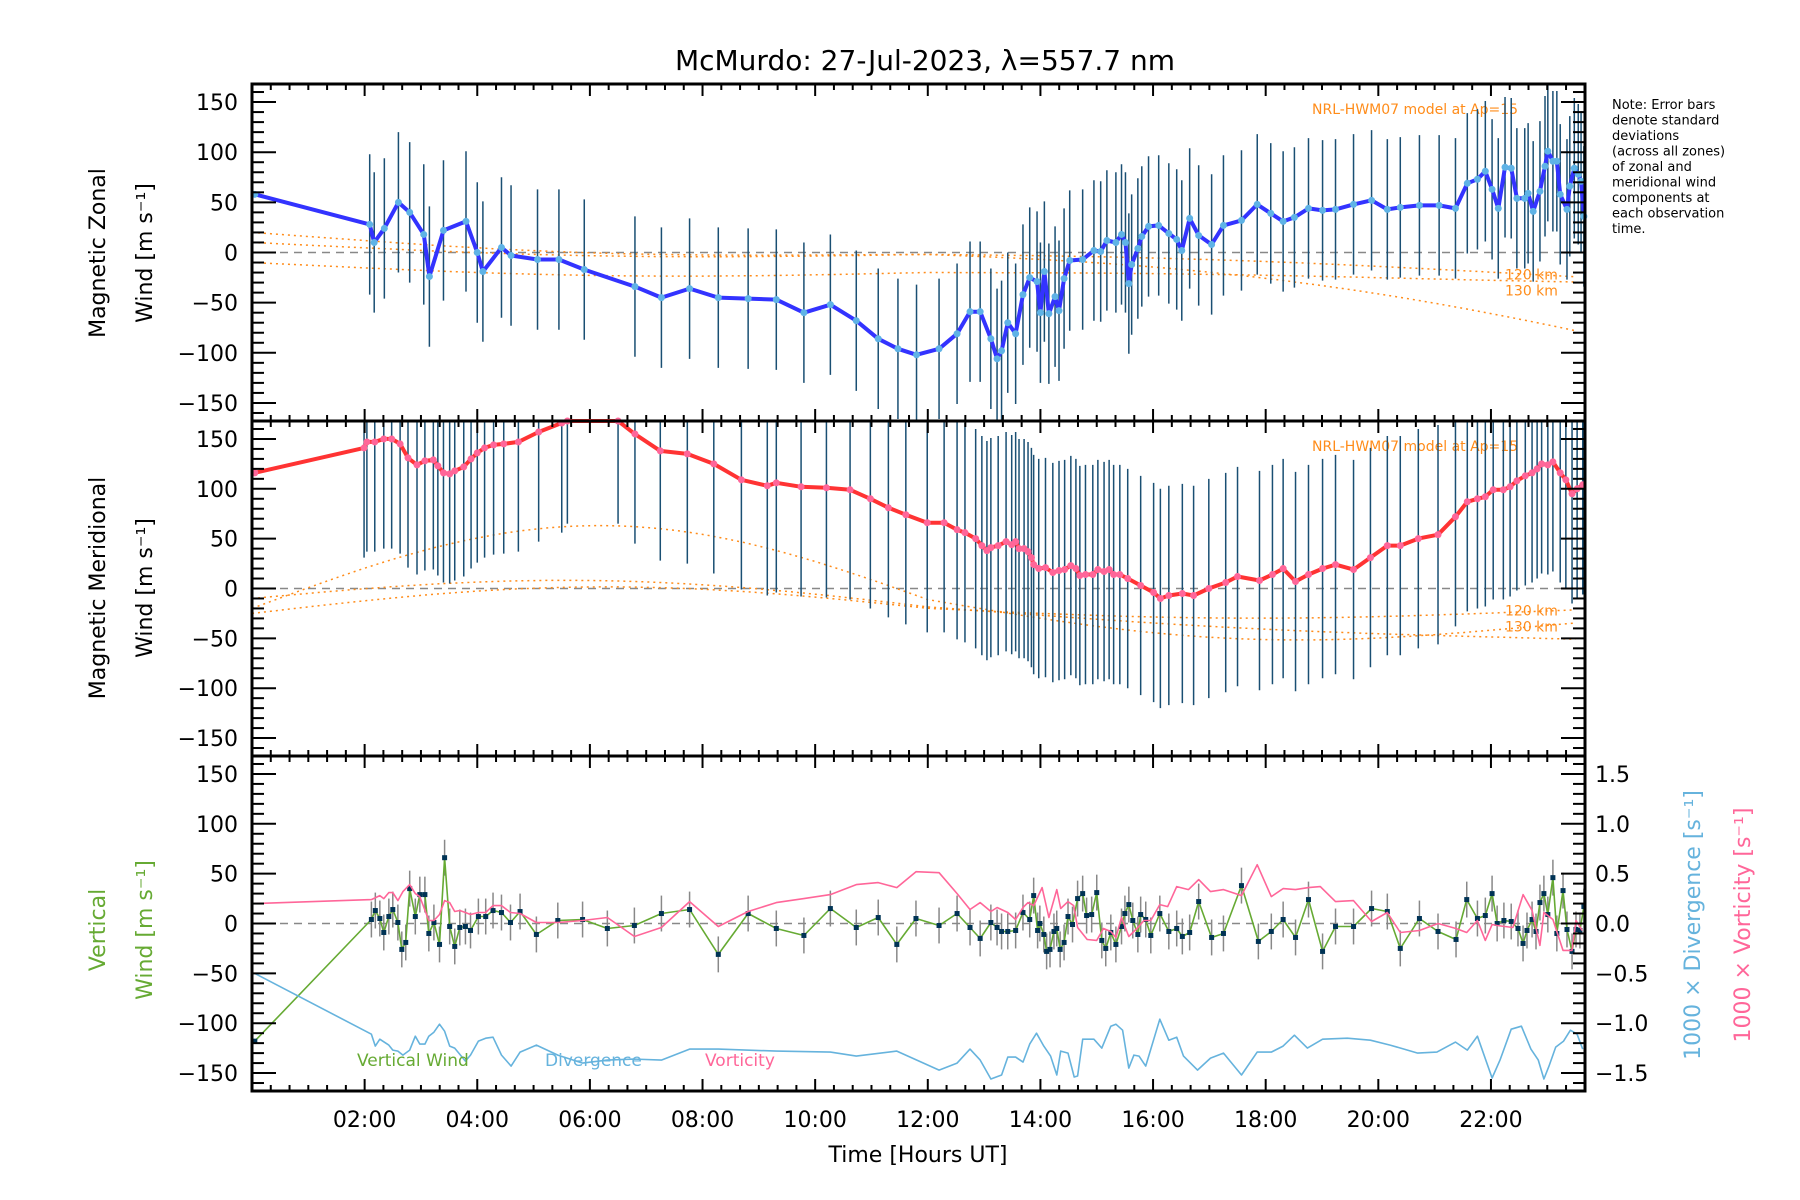 The image size is (1800, 1200). What do you see at coordinates (1415, 447) in the screenshot?
I see `model-label: NRL-HWM07 model at Ap=15` at bounding box center [1415, 447].